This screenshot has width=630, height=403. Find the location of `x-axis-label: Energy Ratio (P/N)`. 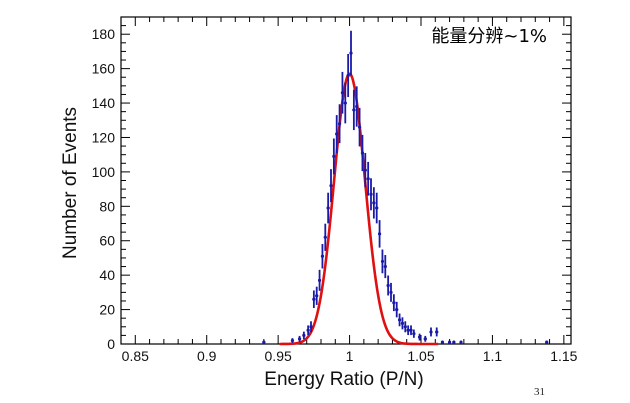

x-axis-label: Energy Ratio (P/N) is located at coordinates (343, 379).